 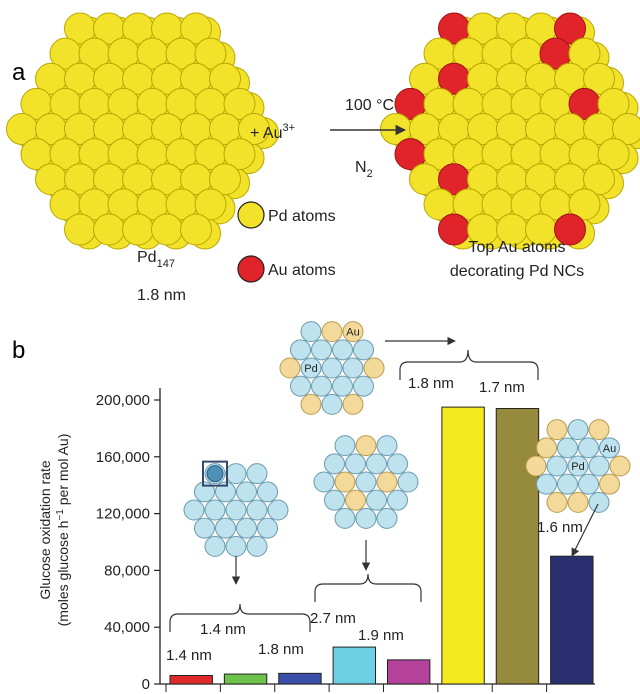 I want to click on cluster-icon-top-au: Au Pd, so click(x=332, y=368).